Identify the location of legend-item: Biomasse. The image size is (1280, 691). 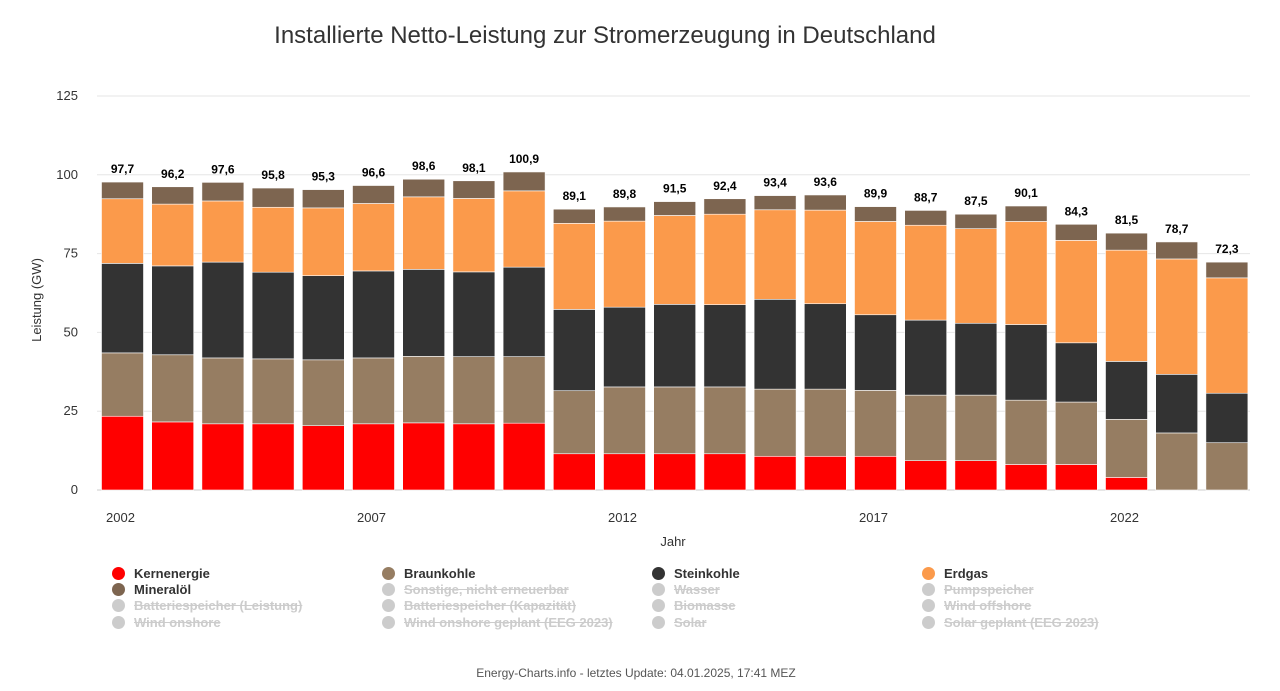
(787, 606).